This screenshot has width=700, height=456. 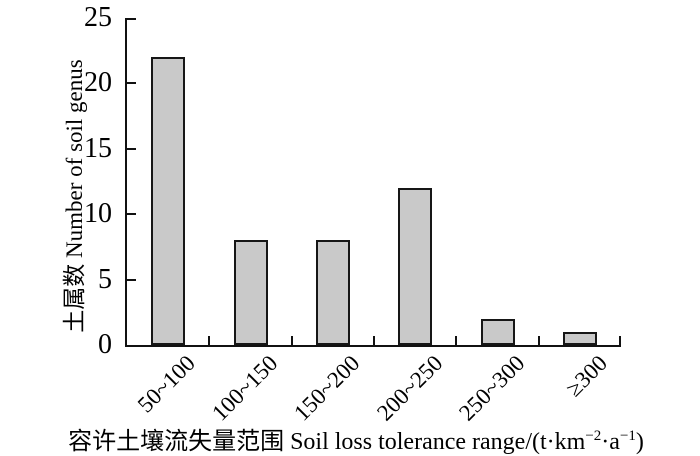 What do you see at coordinates (415, 266) in the screenshot?
I see `bar-200~250` at bounding box center [415, 266].